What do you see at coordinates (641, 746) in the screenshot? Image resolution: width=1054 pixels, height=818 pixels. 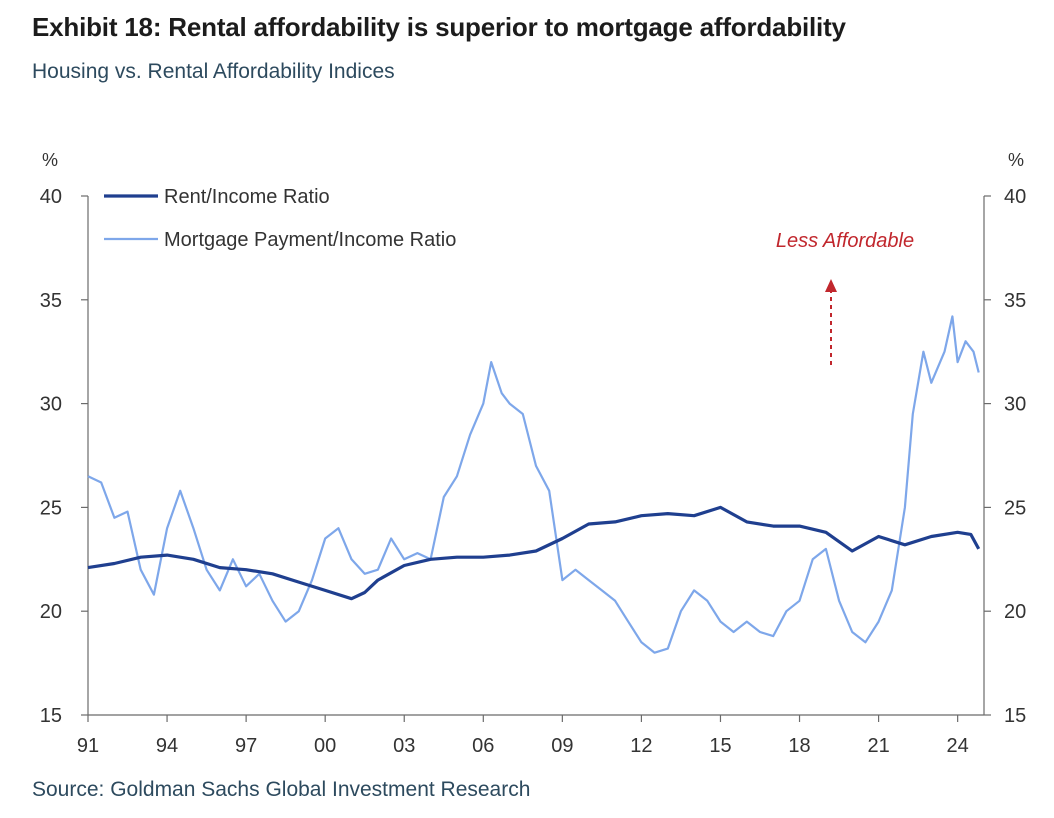 I see `x-tick-label: 12` at bounding box center [641, 746].